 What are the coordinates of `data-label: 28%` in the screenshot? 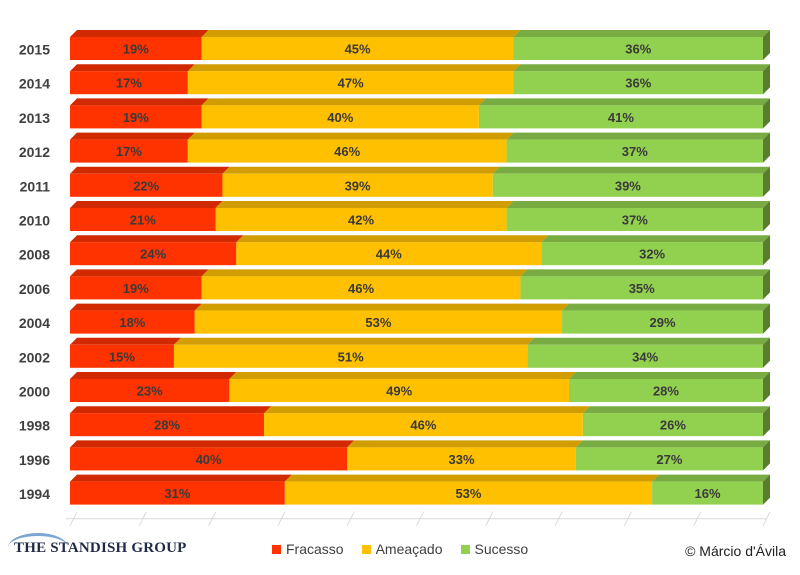 It's located at (666, 391).